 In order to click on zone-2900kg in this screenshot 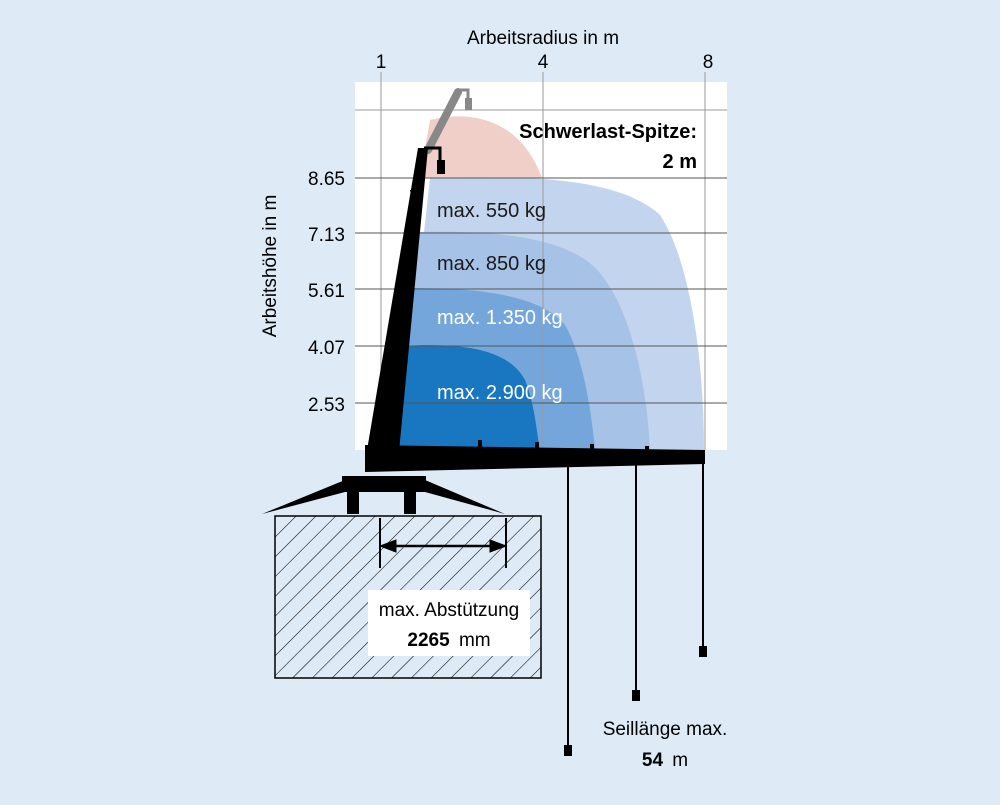, I will do `click(468, 397)`.